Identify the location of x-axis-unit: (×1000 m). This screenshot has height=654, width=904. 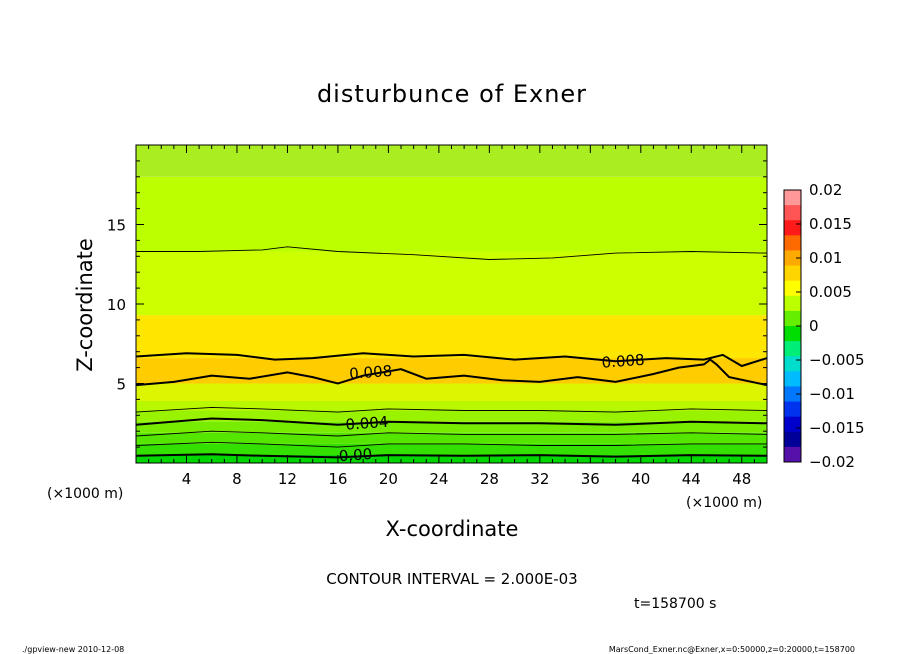
(724, 503).